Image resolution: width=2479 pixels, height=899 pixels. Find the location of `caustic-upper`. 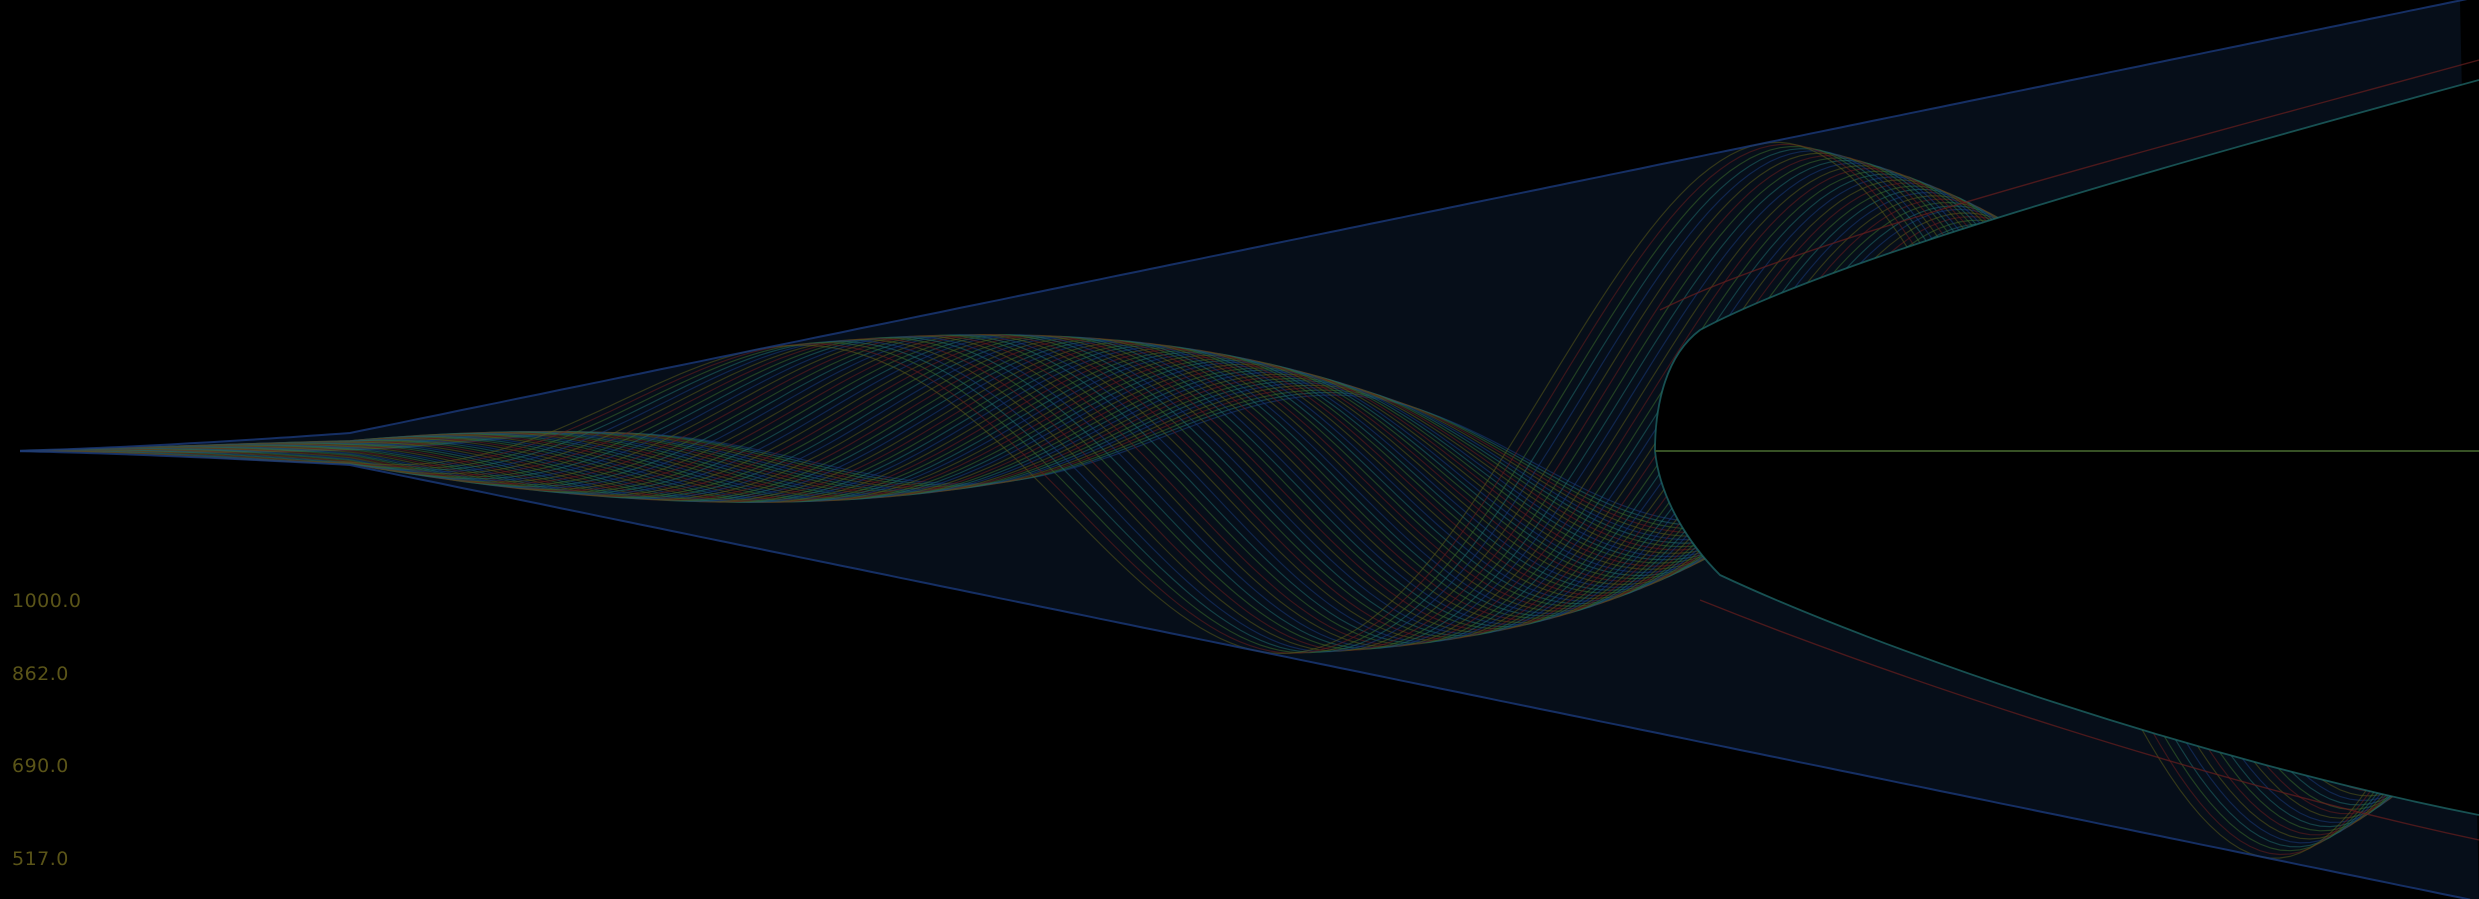

caustic-upper is located at coordinates (2066, 265).